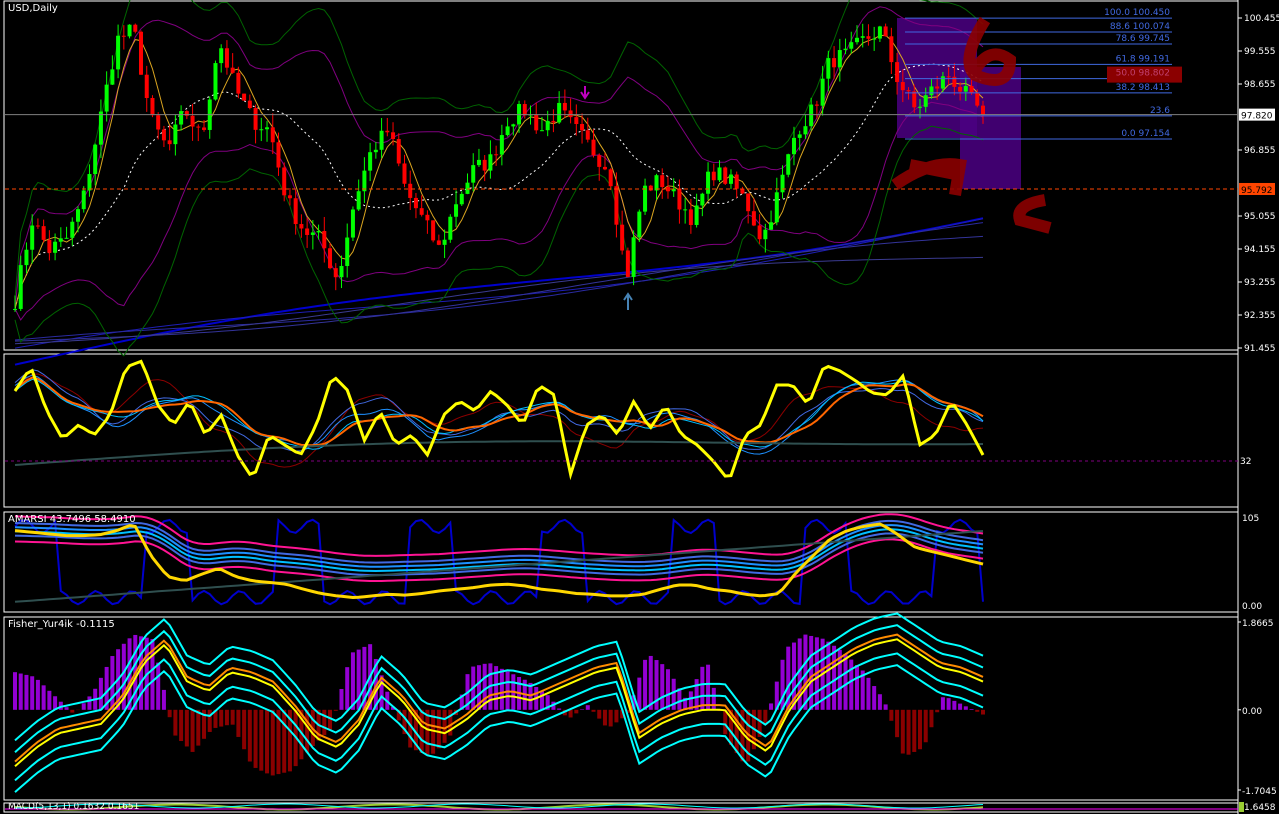 The width and height of the screenshot is (1279, 814). What do you see at coordinates (1143, 88) in the screenshot?
I see `fib-level-label: 38.2 98.413` at bounding box center [1143, 88].